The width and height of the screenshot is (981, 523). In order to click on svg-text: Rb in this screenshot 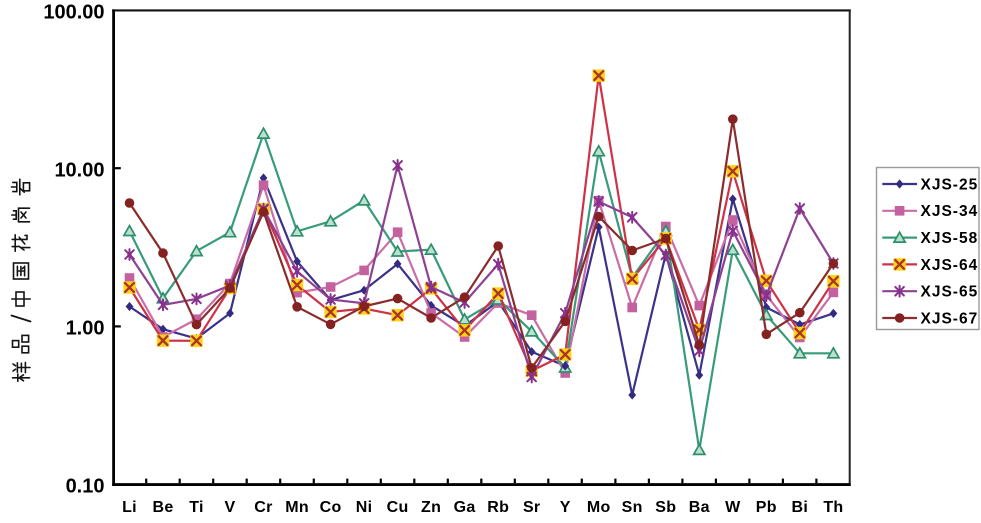, I will do `click(498, 507)`.